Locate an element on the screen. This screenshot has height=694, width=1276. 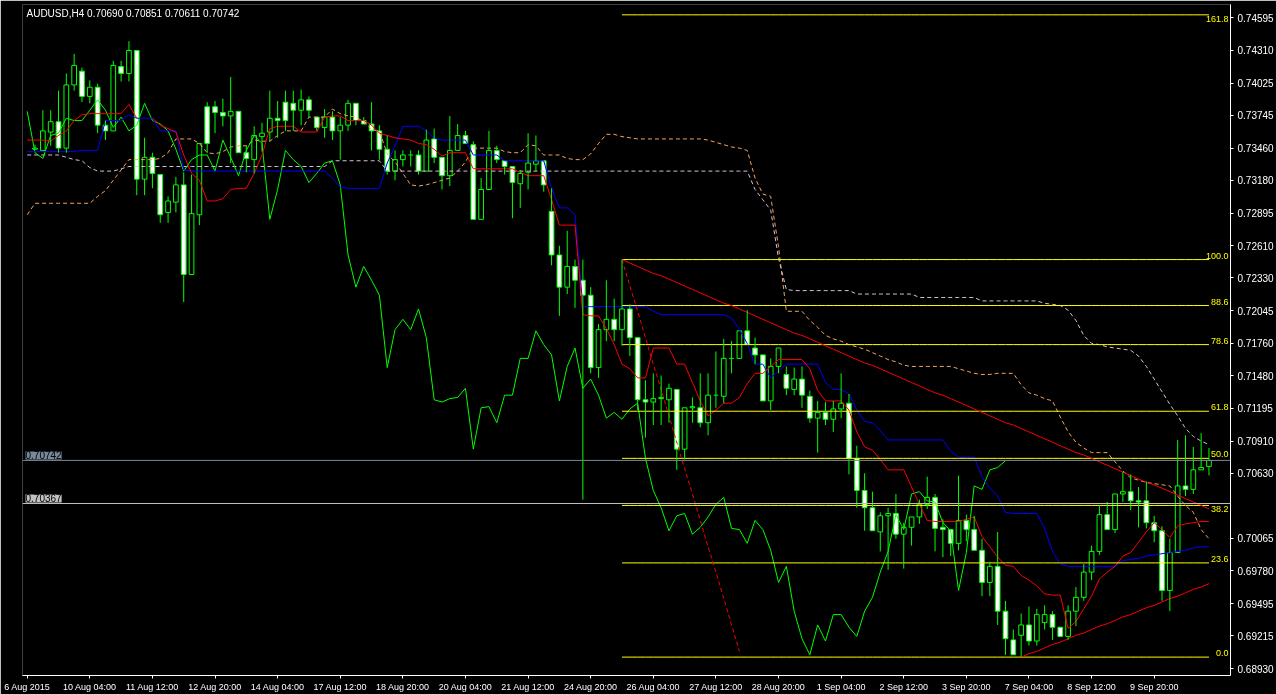
series-label: 0.0 is located at coordinates (1222, 653).